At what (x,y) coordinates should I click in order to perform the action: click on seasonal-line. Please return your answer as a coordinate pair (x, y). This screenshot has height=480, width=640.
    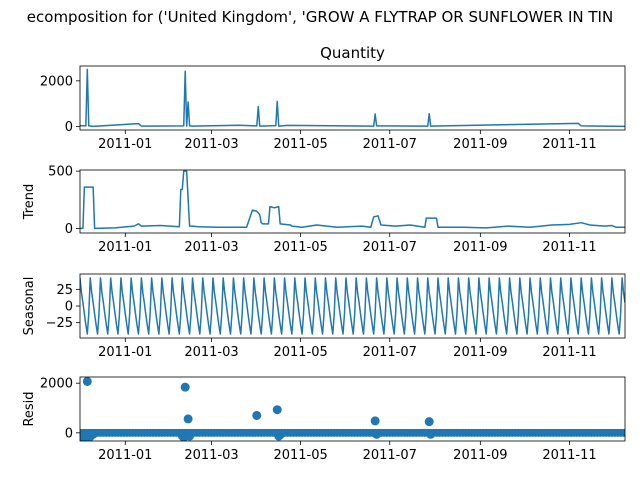
    Looking at the image, I should click on (352, 306).